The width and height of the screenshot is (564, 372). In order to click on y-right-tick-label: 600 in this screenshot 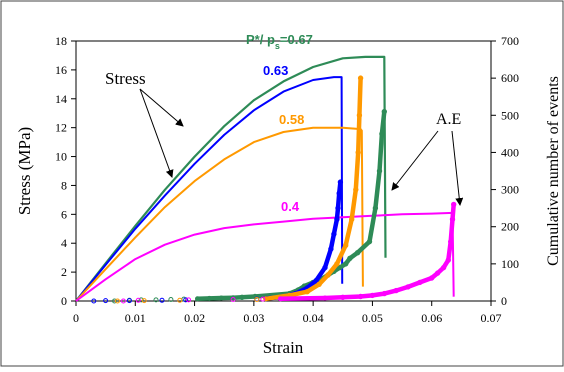, I will do `click(510, 78)`.